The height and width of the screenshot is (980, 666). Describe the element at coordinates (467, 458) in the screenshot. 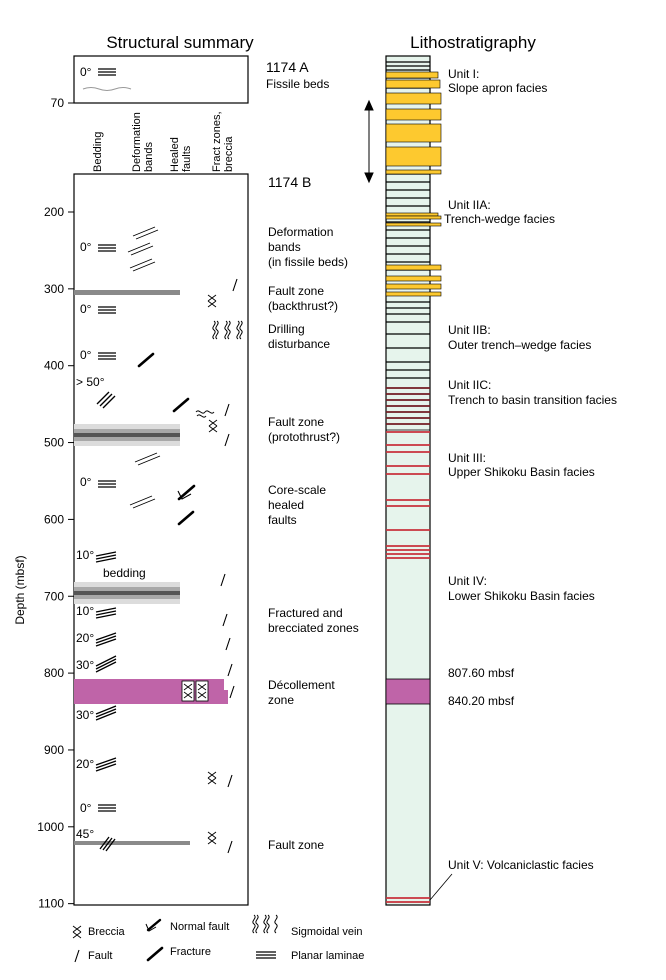

I see `unit-iii-name: Unit III:` at that location.